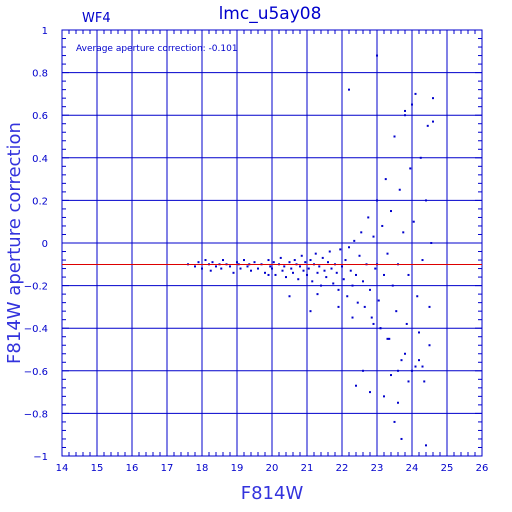 The width and height of the screenshot is (512, 512). What do you see at coordinates (36, 414) in the screenshot?
I see `y-tick-label: −0.8` at bounding box center [36, 414].